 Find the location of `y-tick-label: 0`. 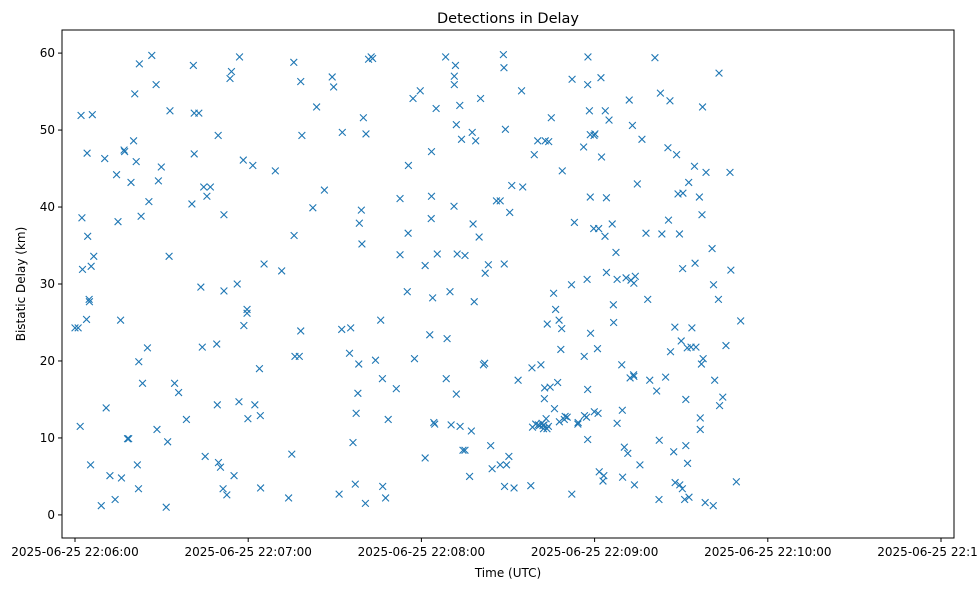

y-tick-label: 0 is located at coordinates (51, 515).